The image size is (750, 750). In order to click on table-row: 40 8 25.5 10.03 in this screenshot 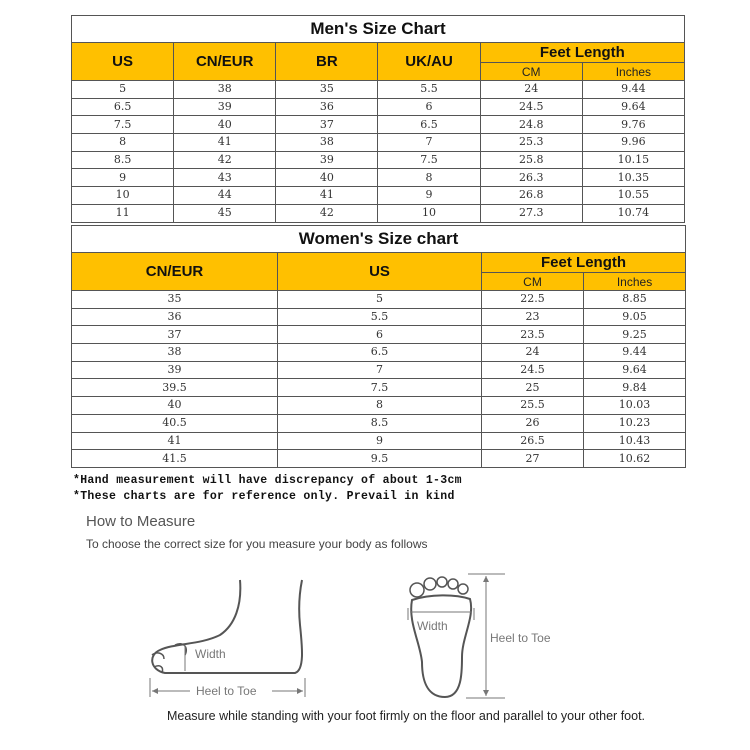, I will do `click(379, 405)`.